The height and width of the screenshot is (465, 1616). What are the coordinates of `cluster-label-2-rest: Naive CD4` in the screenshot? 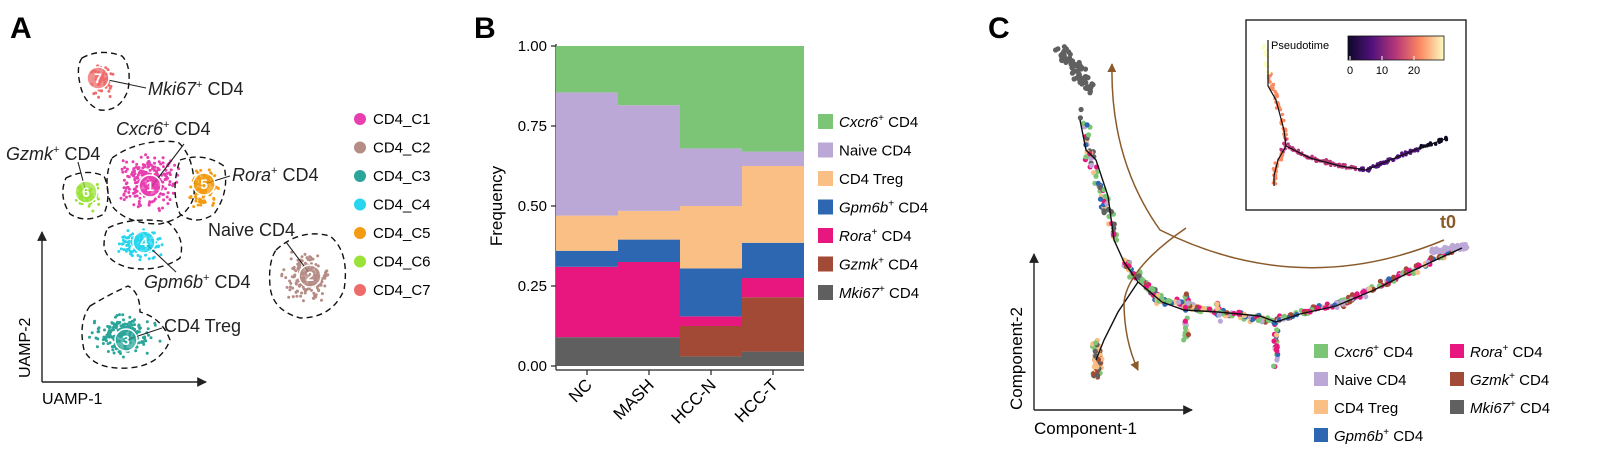 It's located at (251, 230).